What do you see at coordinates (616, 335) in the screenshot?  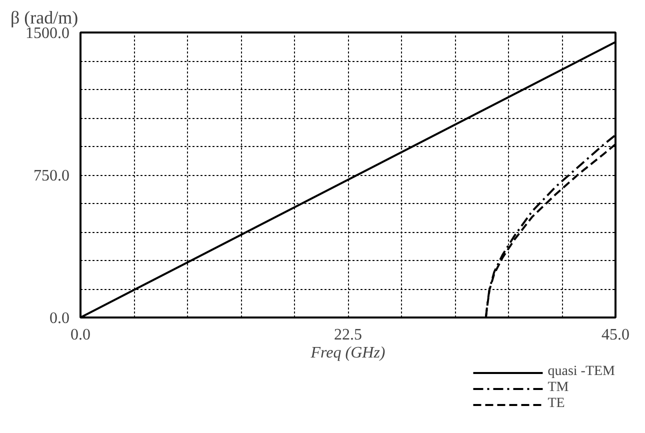 I see `x-tick-label: 45.0` at bounding box center [616, 335].